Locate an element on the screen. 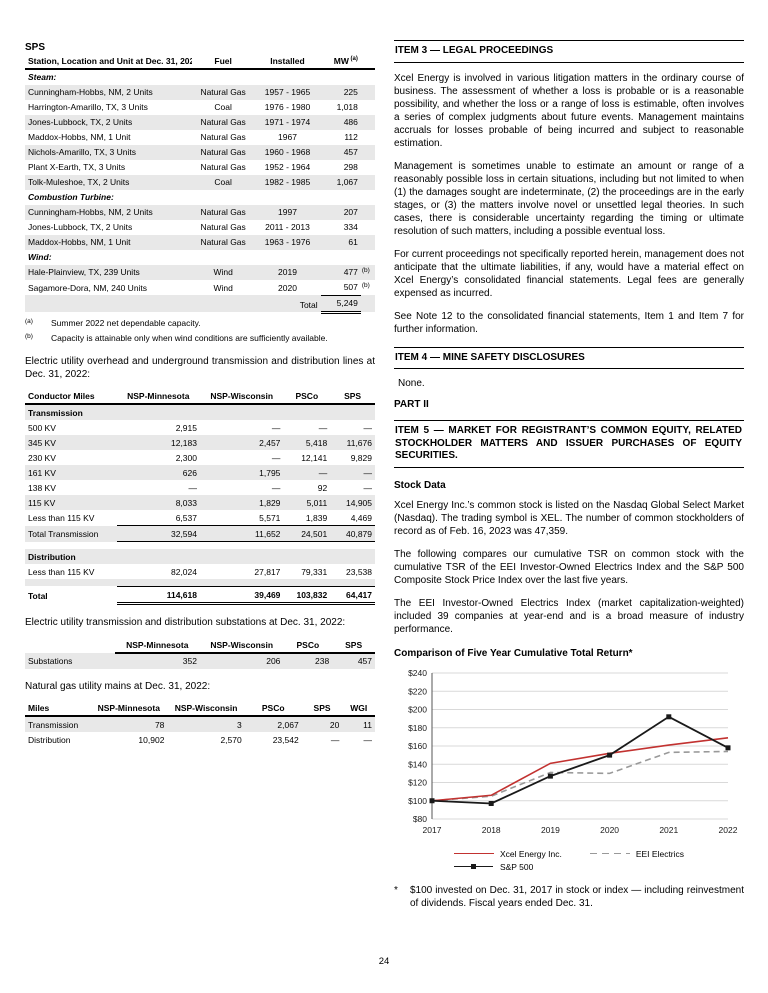  value-cell: 1,795 is located at coordinates (270, 472).